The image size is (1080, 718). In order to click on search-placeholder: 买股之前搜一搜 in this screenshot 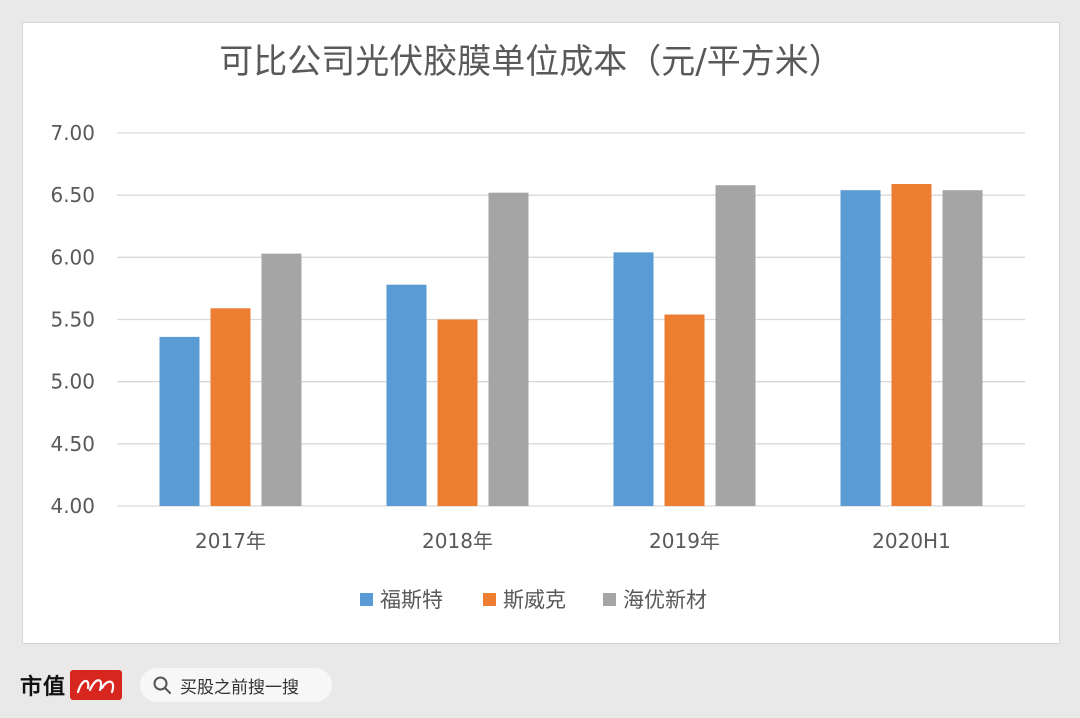, I will do `click(239, 687)`.